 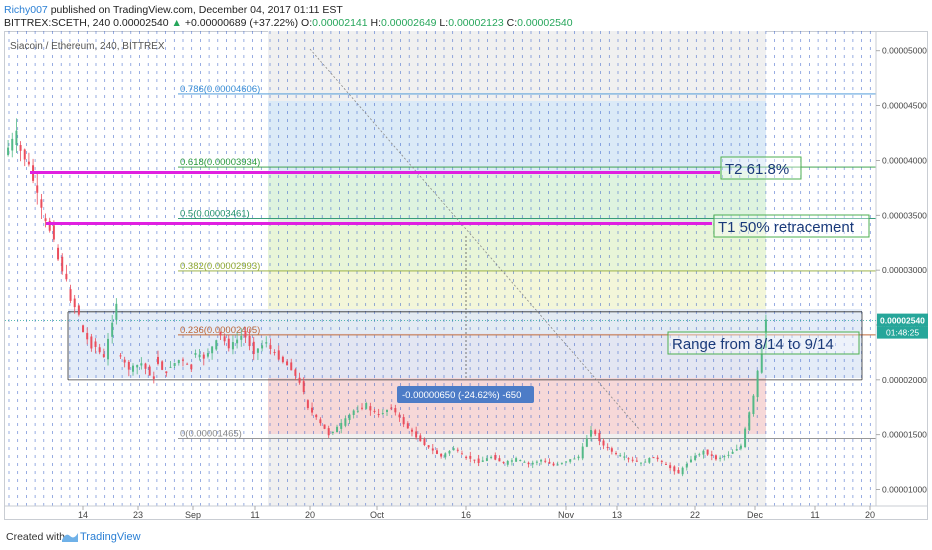 What do you see at coordinates (902, 332) in the screenshot?
I see `countdown-tag` at bounding box center [902, 332].